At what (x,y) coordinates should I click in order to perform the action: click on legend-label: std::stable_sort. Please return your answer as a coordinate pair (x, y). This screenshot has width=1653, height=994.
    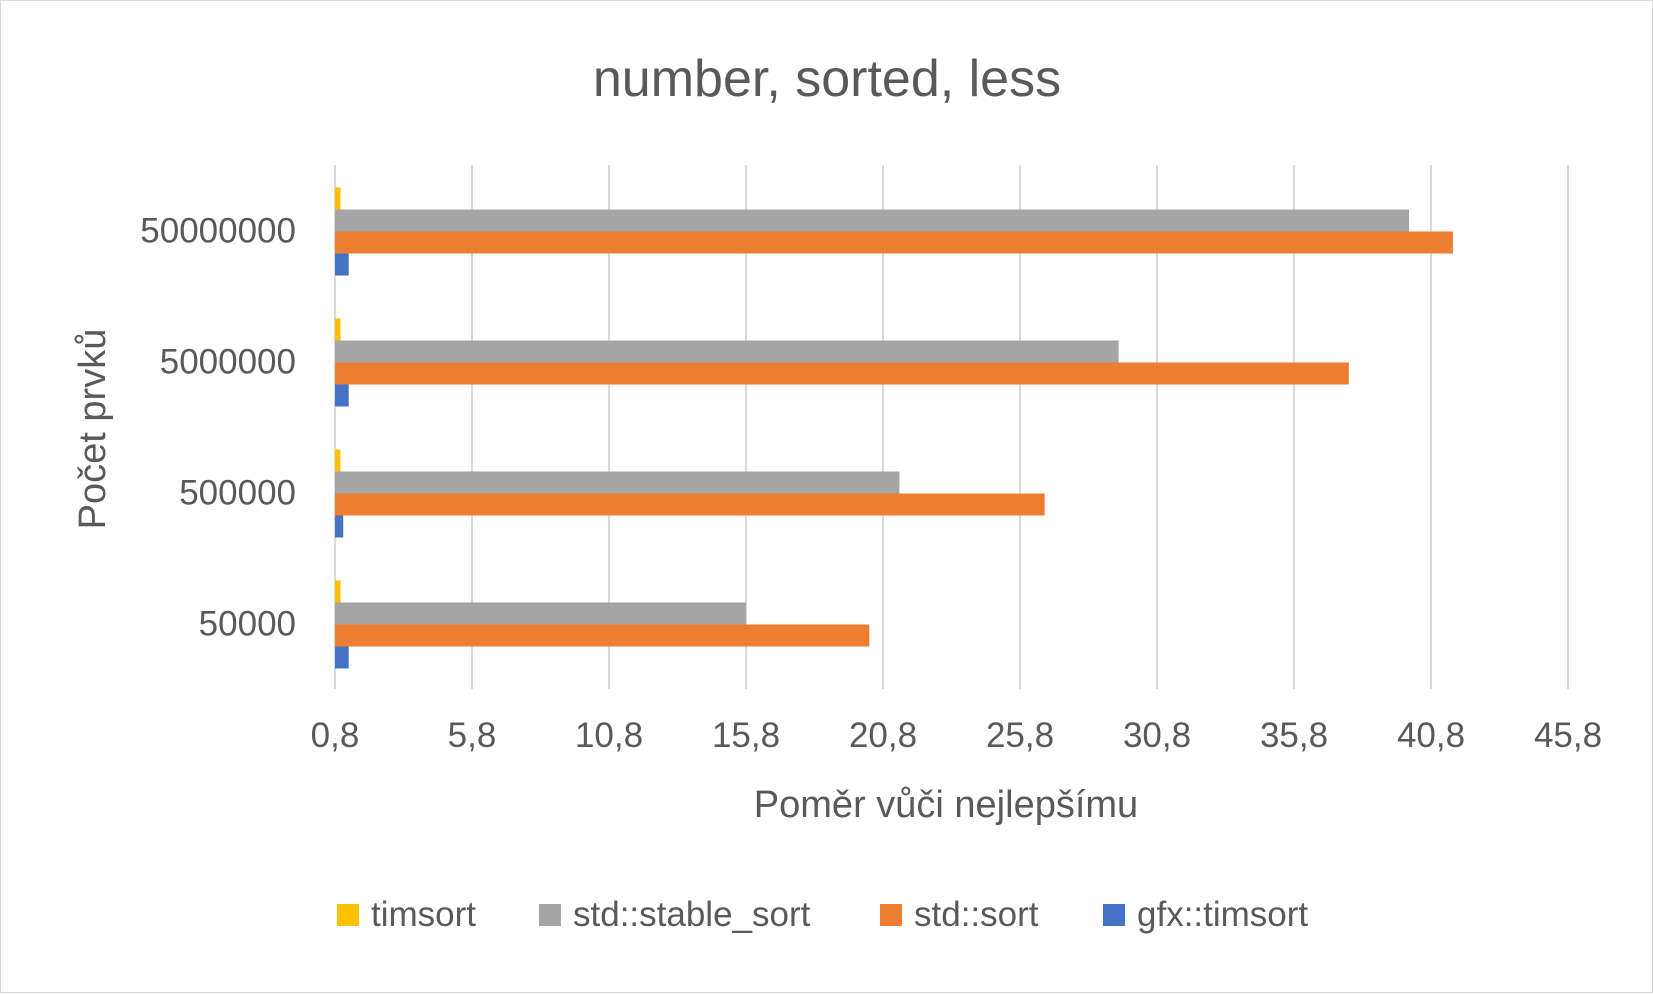
    Looking at the image, I should click on (692, 914).